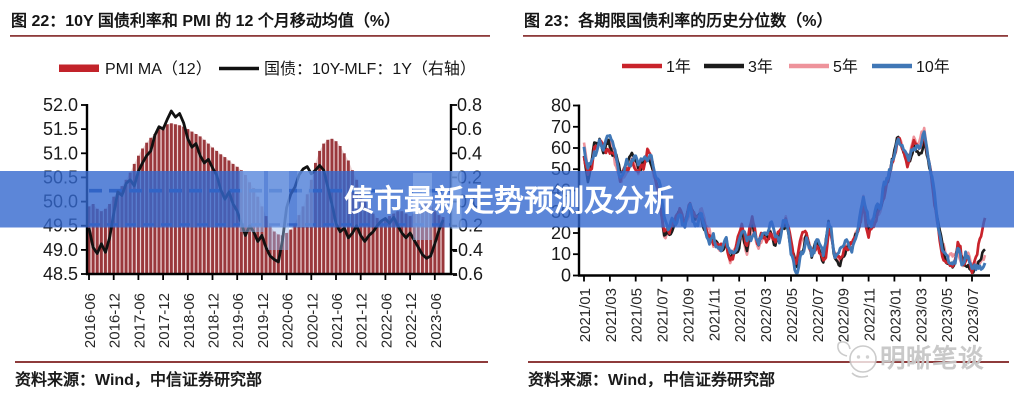 The height and width of the screenshot is (400, 1014). I want to click on svg-text: 2022/05, so click(792, 315).